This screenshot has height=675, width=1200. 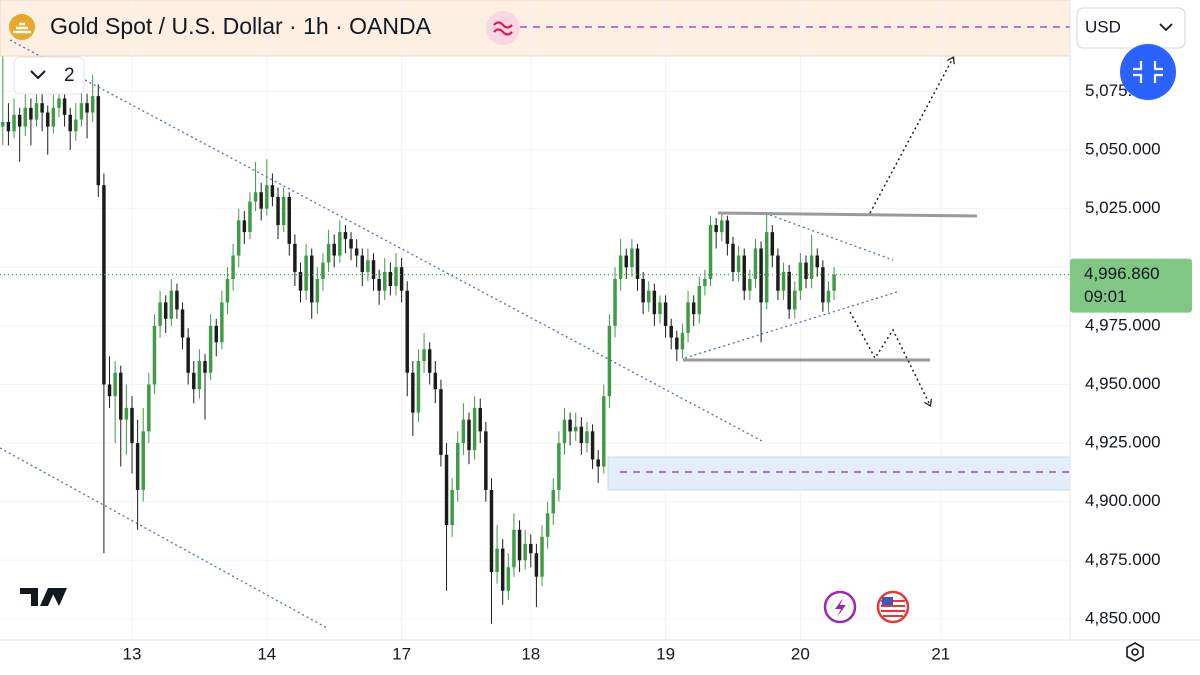 I want to click on currency-select, so click(x=1131, y=28).